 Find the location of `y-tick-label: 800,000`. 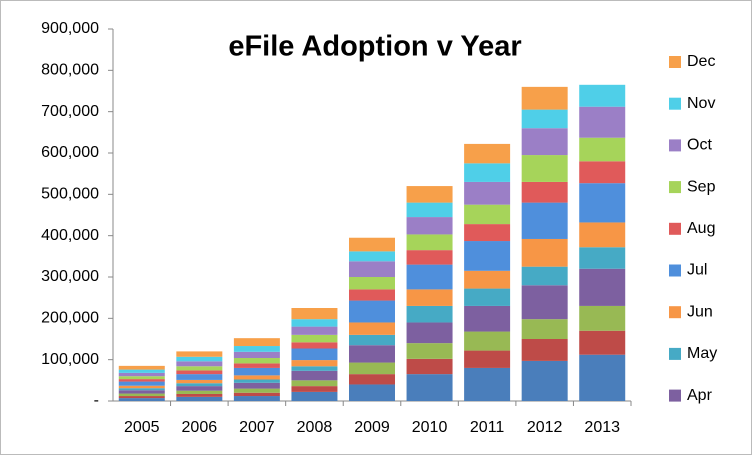

y-tick-label: 800,000 is located at coordinates (70, 70).